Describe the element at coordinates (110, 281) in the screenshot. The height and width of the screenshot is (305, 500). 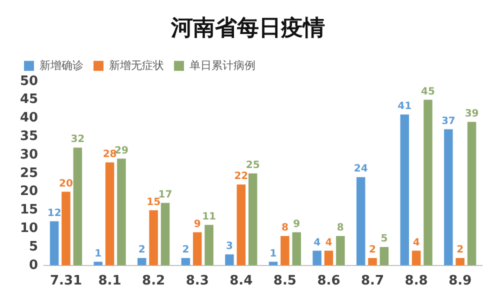
I see `x-tick-label: 8.1` at that location.